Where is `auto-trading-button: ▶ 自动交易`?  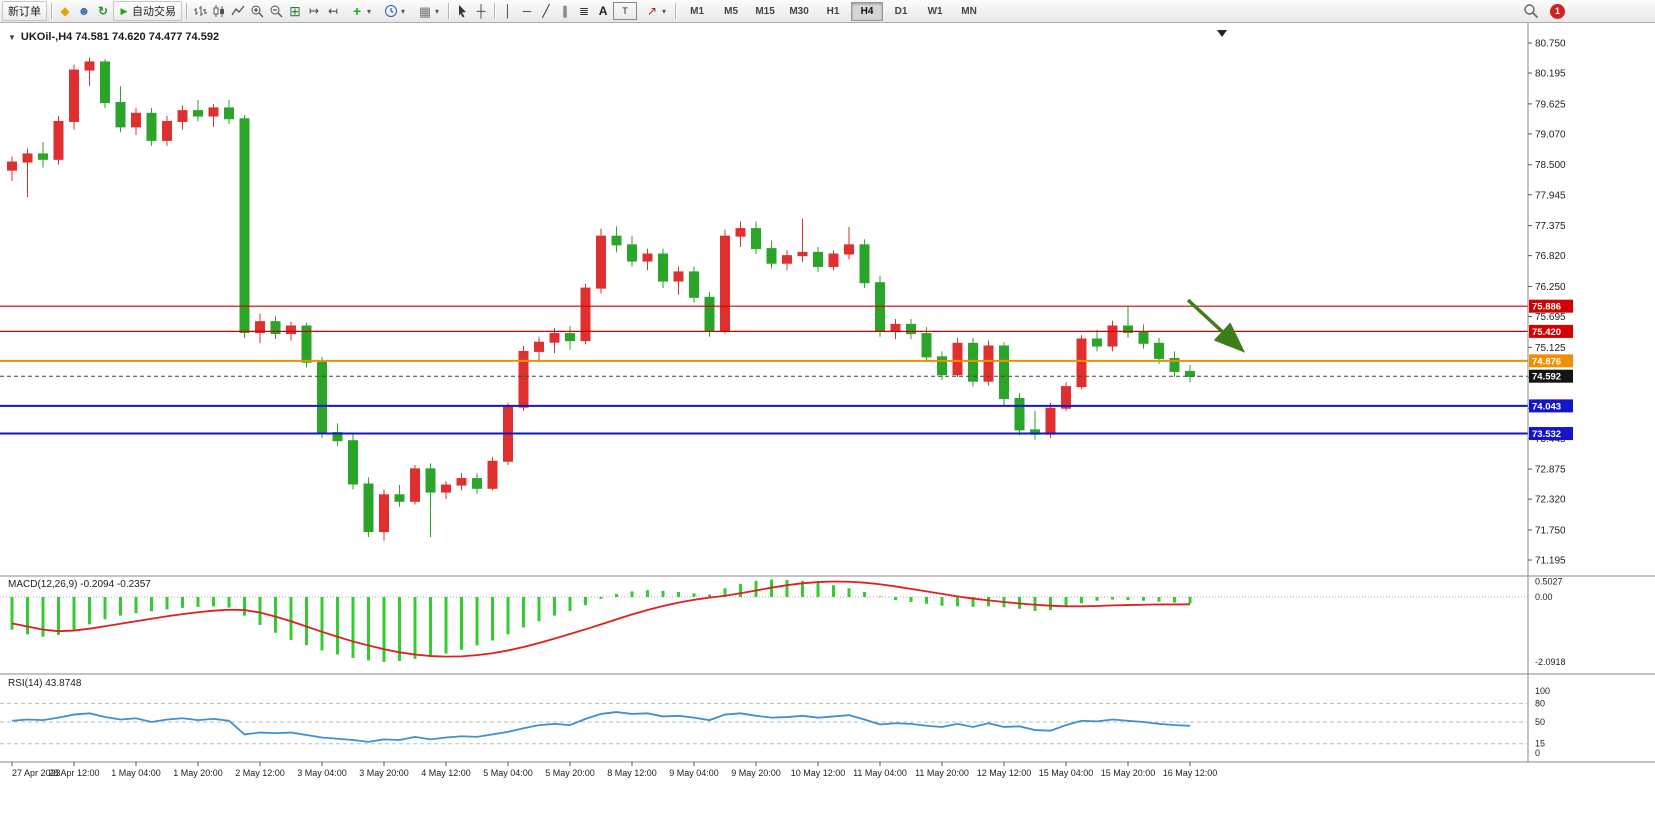
auto-trading-button: ▶ 自动交易 is located at coordinates (147, 11).